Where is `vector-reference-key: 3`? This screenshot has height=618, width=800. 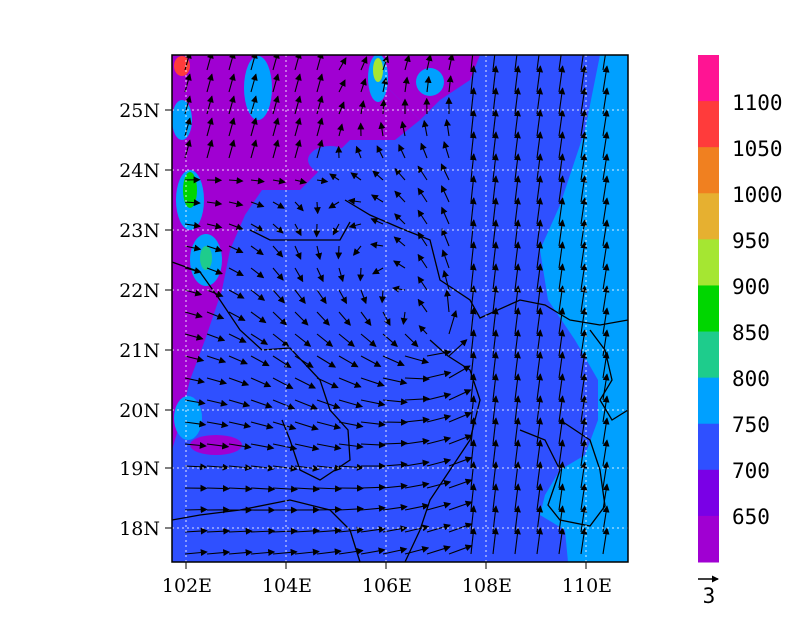 vector-reference-key: 3 is located at coordinates (708, 591).